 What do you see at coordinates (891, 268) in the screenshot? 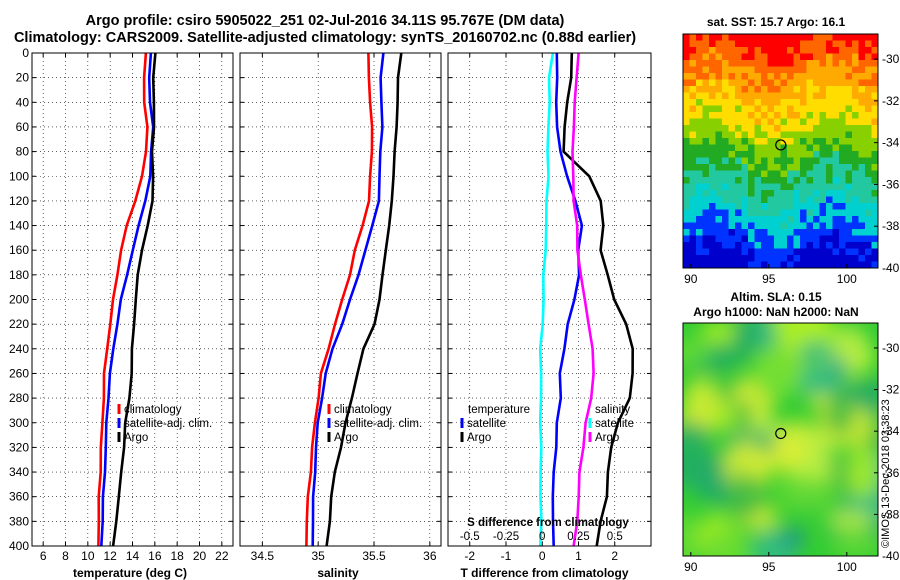
I see `sst-map-ytick-label: -40` at bounding box center [891, 268].